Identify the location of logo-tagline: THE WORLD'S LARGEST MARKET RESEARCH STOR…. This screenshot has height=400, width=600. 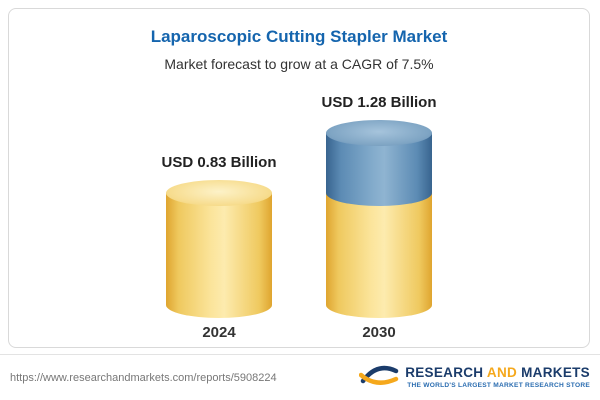
(498, 386).